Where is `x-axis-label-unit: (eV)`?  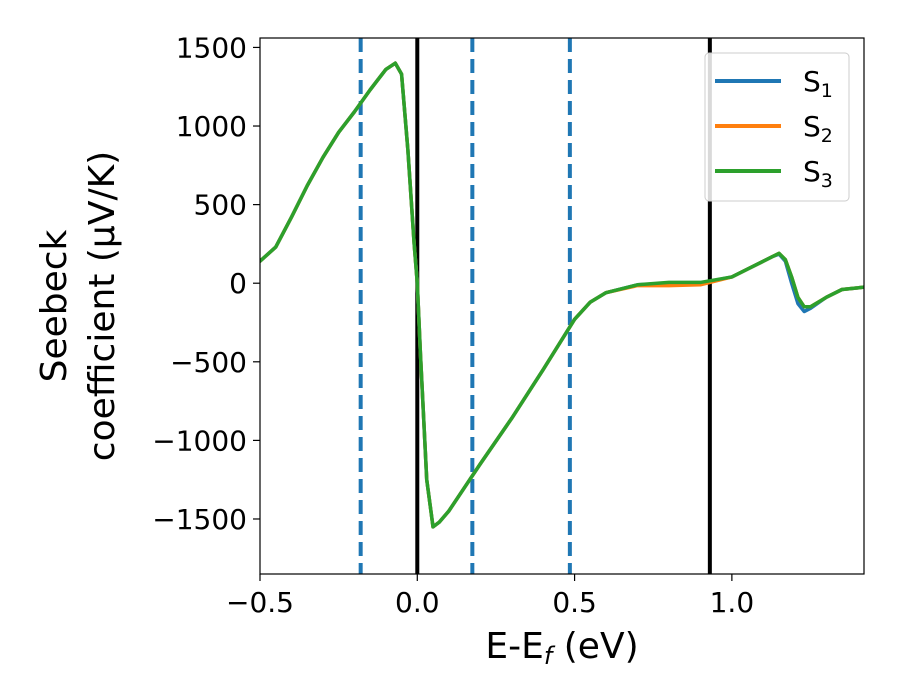 x-axis-label-unit: (eV) is located at coordinates (595, 646).